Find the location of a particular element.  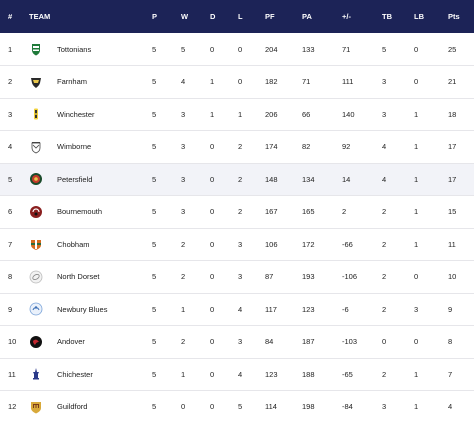

points-against-cell: 82 is located at coordinates (306, 147).